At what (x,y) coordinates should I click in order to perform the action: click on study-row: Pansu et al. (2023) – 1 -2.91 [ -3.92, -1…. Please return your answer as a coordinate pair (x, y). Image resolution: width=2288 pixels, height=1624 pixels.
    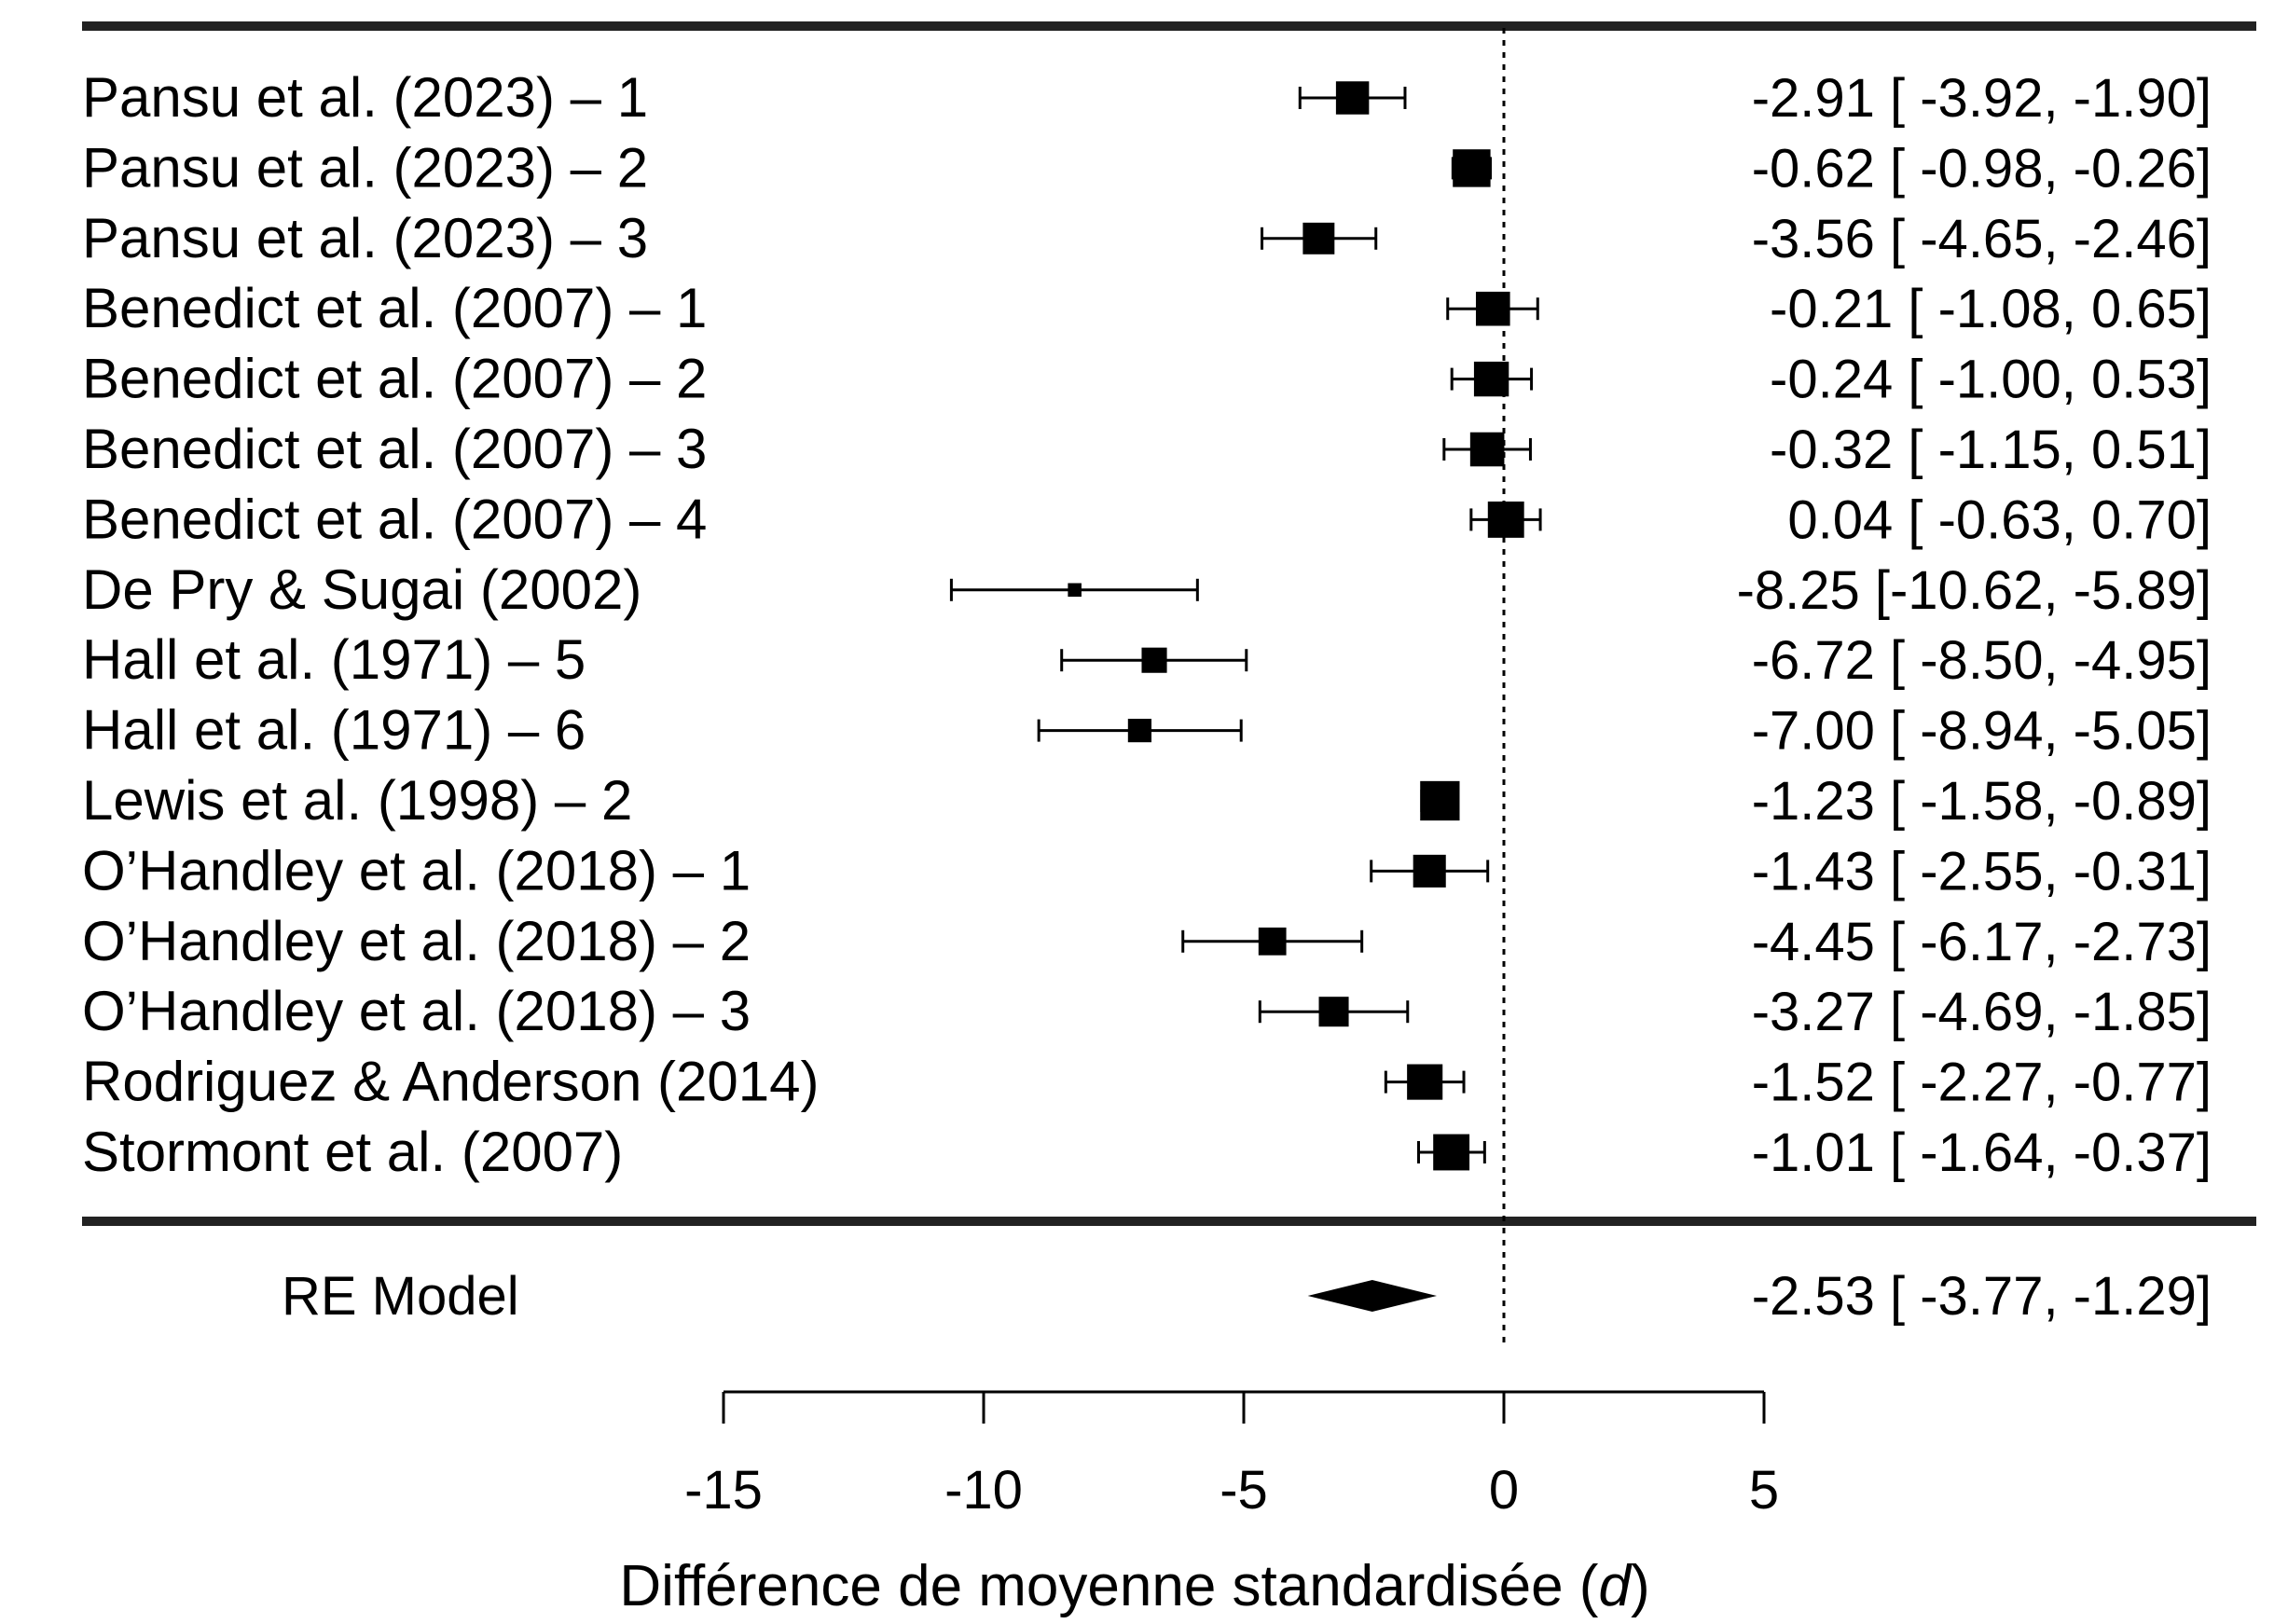
    Looking at the image, I should click on (1147, 97).